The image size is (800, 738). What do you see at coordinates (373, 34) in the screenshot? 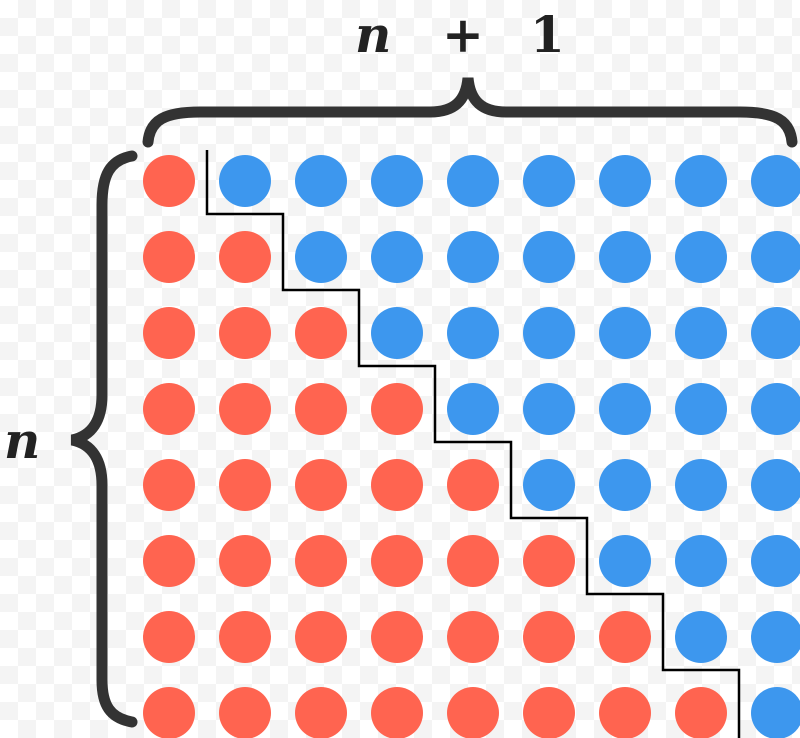
I see `top-label-n: n` at bounding box center [373, 34].